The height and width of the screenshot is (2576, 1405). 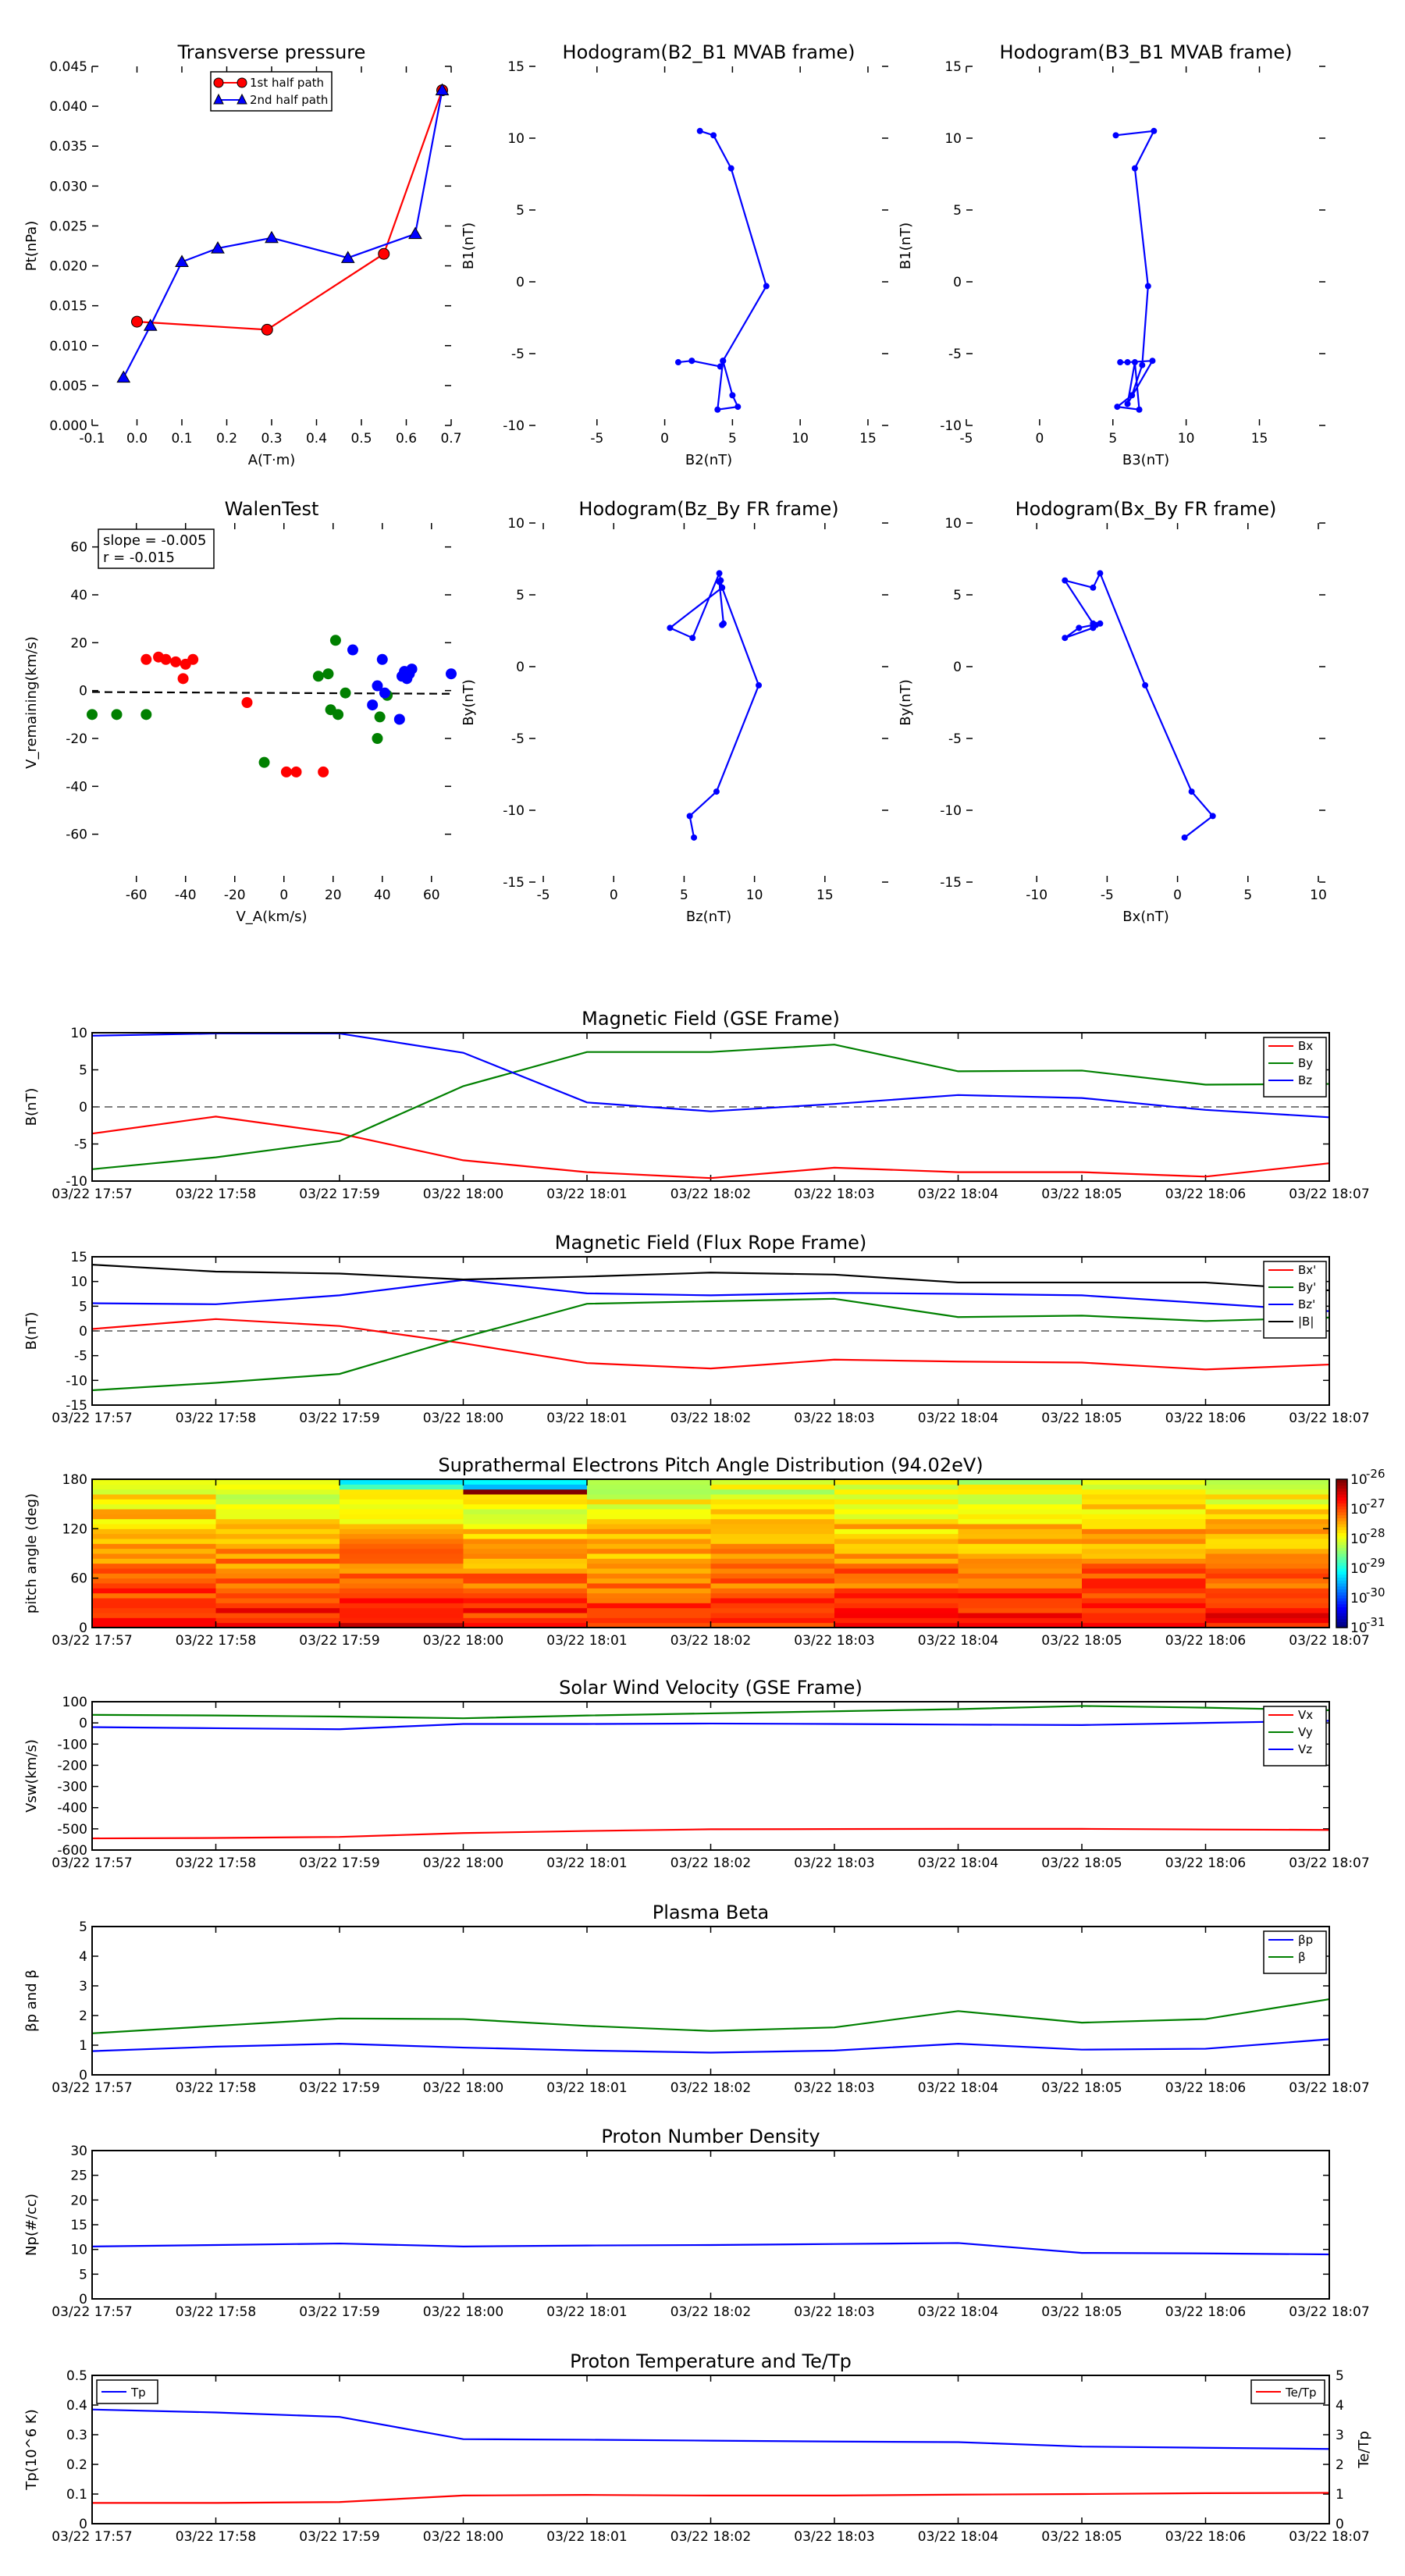 What do you see at coordinates (1146, 460) in the screenshot?
I see `x-axis-label: B3(nT)` at bounding box center [1146, 460].